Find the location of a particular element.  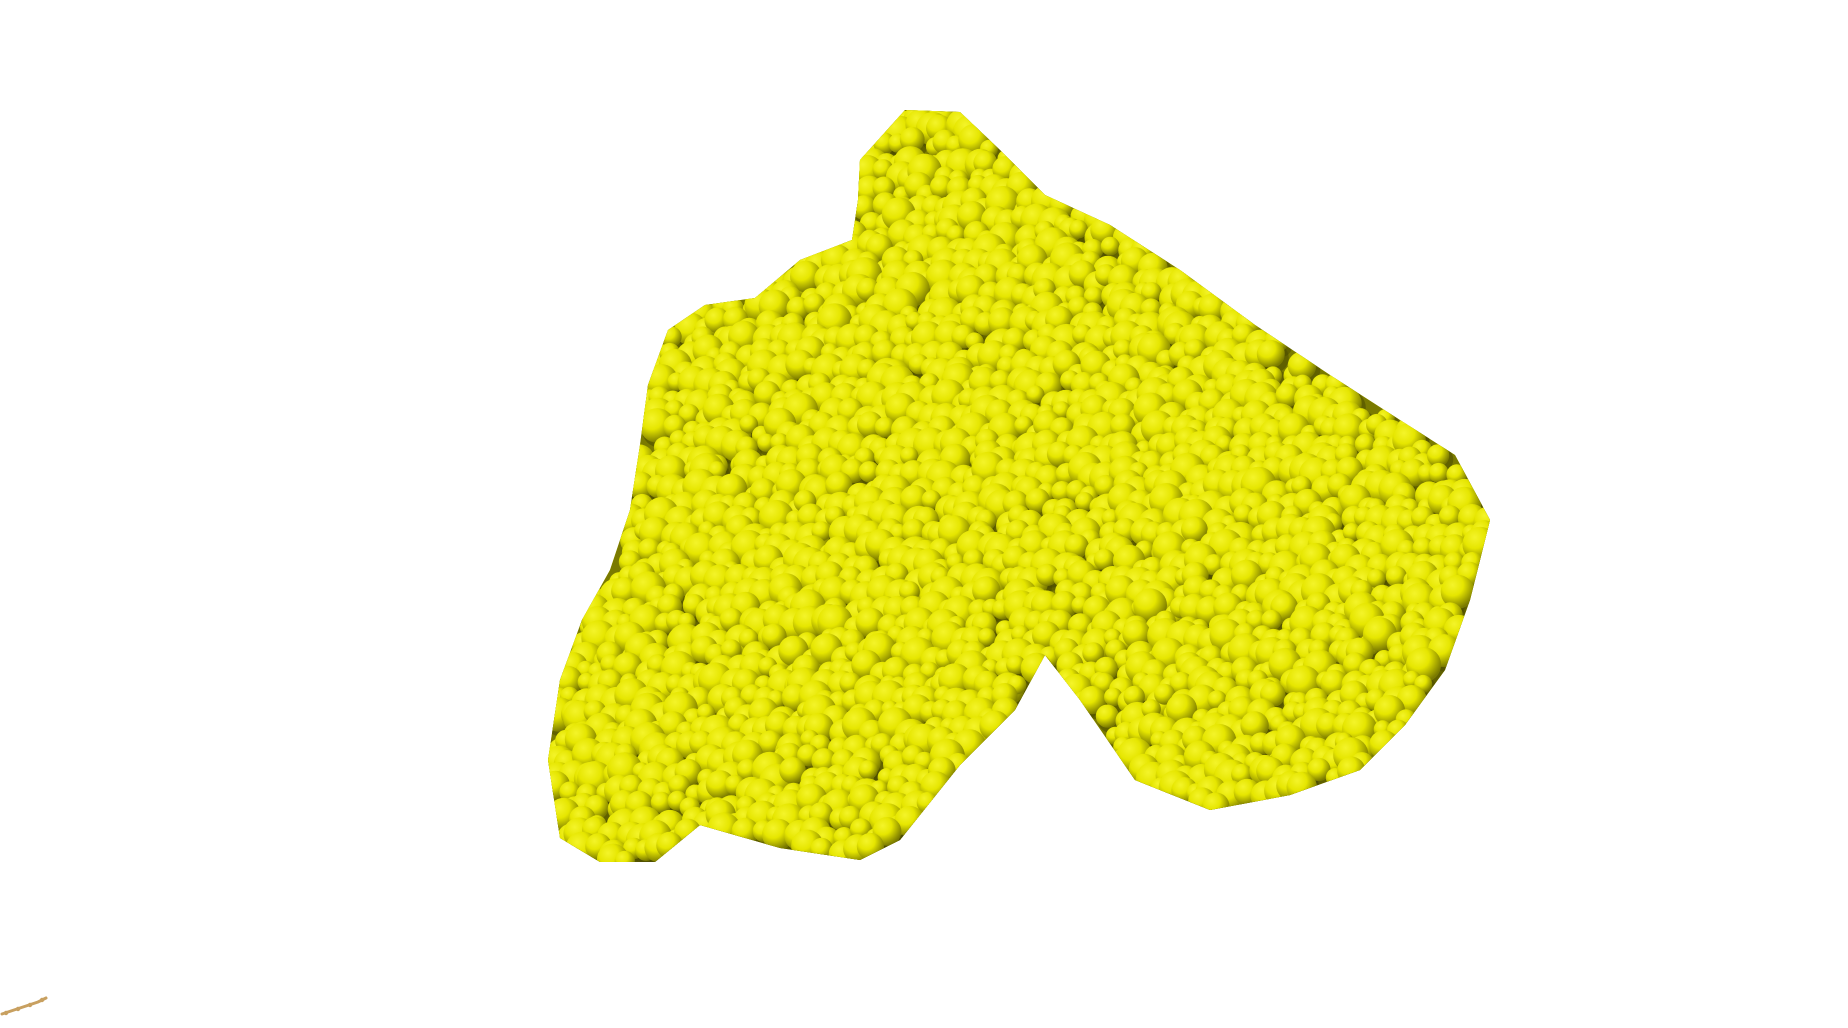

marker-stick is located at coordinates (24, 1006).